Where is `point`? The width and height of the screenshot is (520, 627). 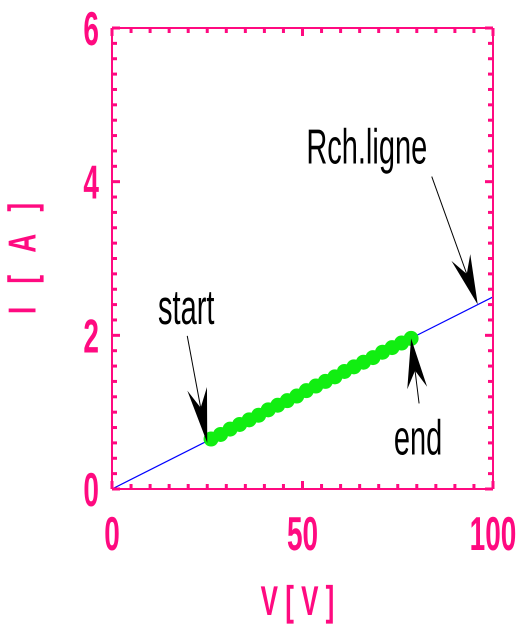 point is located at coordinates (411, 338).